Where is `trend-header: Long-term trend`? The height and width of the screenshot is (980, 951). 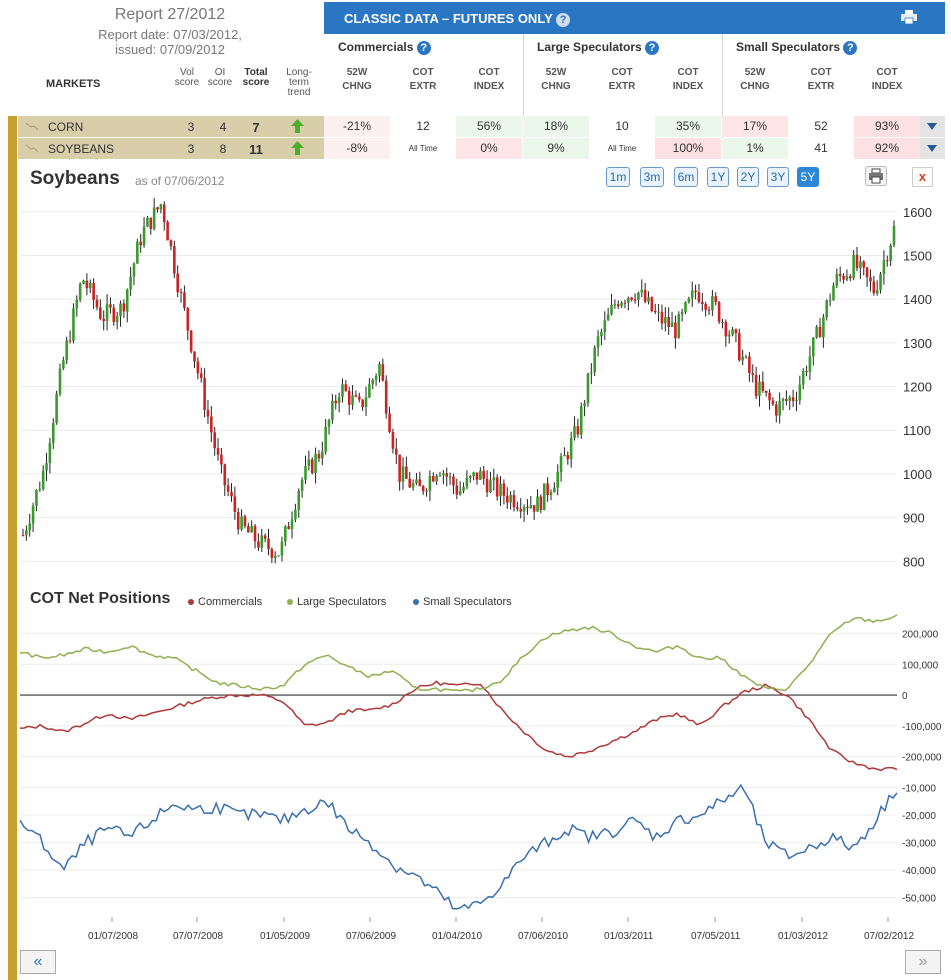 trend-header: Long-term trend is located at coordinates (299, 82).